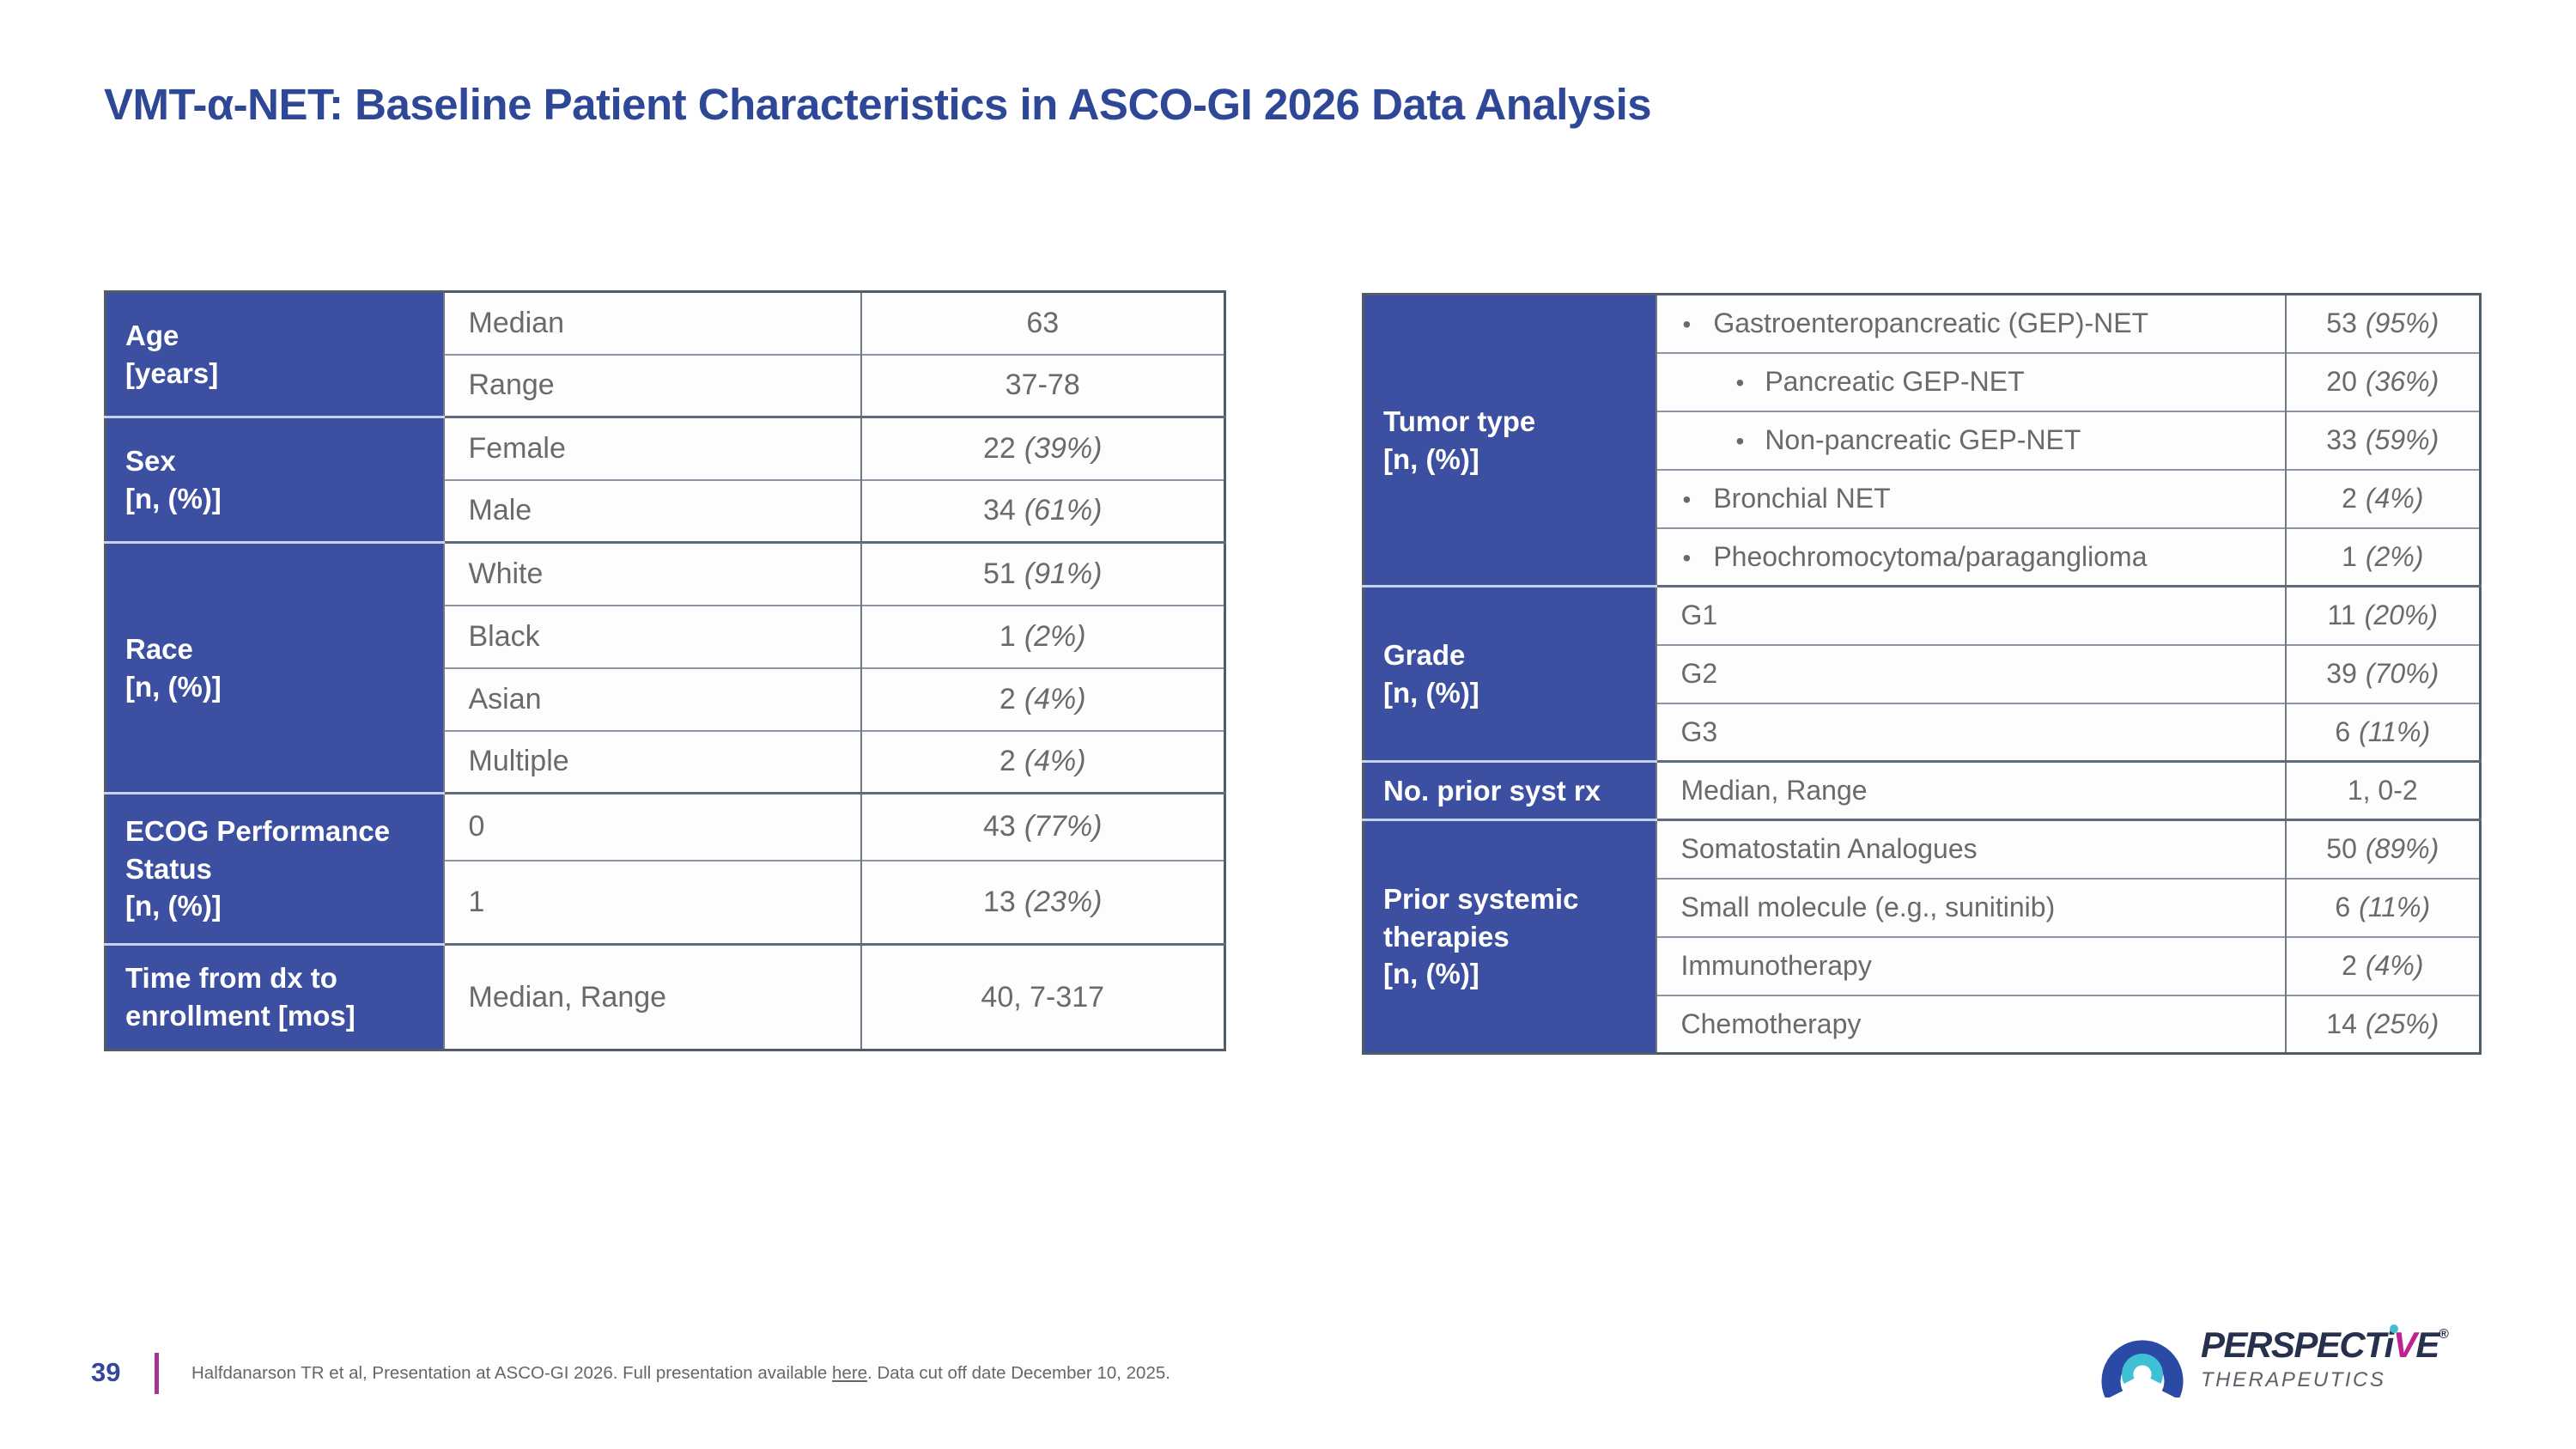  What do you see at coordinates (850, 1373) in the screenshot?
I see `here-link: here` at bounding box center [850, 1373].